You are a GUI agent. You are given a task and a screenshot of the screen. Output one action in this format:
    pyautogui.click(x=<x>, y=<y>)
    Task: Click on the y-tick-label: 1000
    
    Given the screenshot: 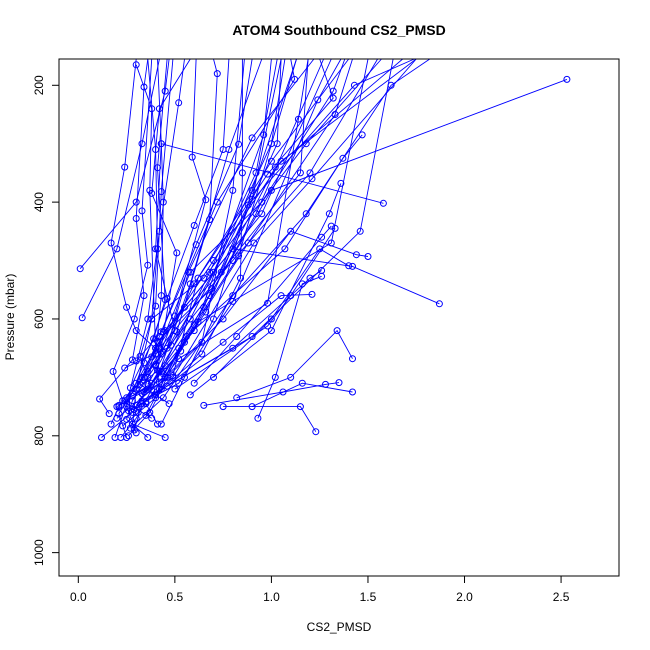 What is the action you would take?
    pyautogui.click(x=39, y=552)
    